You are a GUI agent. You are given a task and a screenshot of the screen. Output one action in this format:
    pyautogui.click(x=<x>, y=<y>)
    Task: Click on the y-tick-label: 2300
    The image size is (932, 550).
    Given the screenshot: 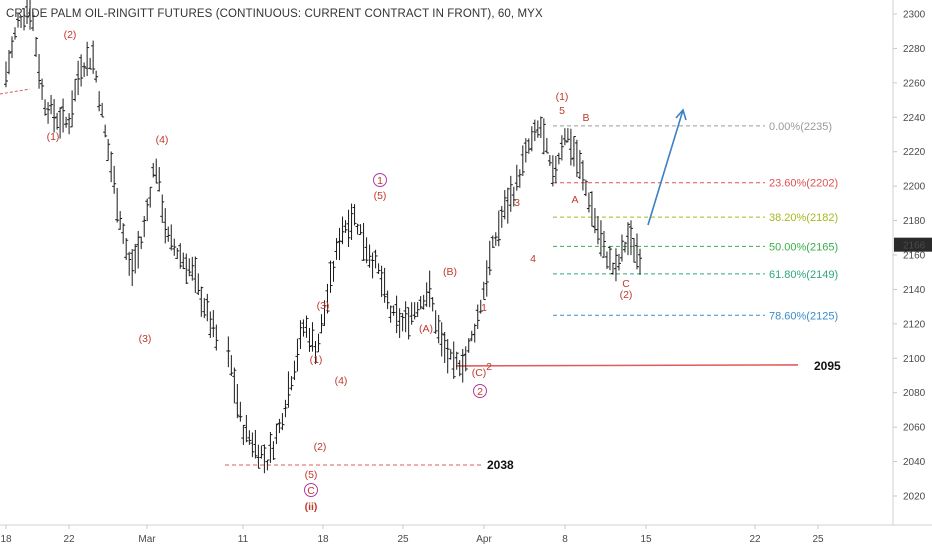 What is the action you would take?
    pyautogui.click(x=914, y=15)
    